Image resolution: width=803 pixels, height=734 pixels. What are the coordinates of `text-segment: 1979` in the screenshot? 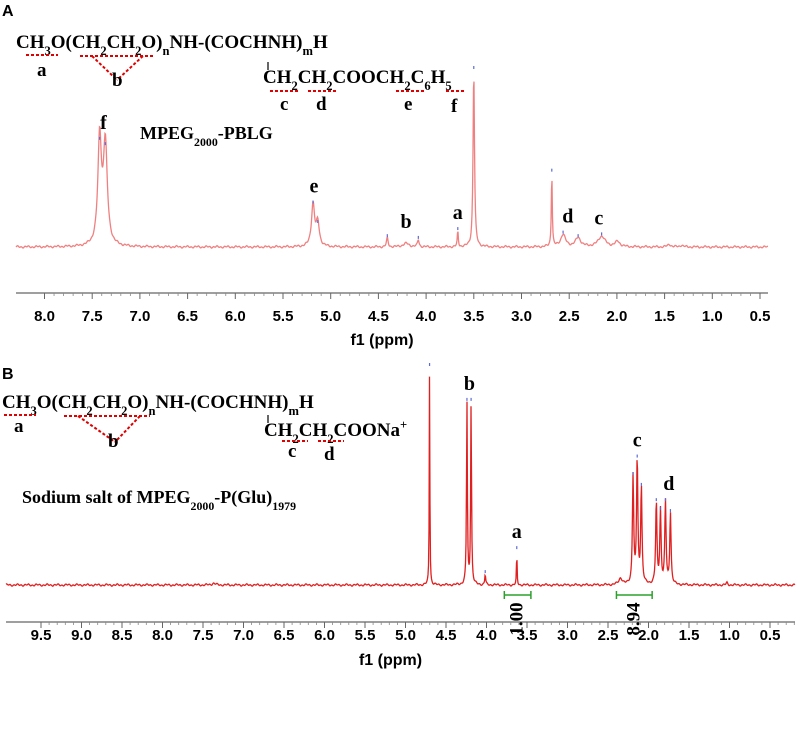 It's located at (284, 506).